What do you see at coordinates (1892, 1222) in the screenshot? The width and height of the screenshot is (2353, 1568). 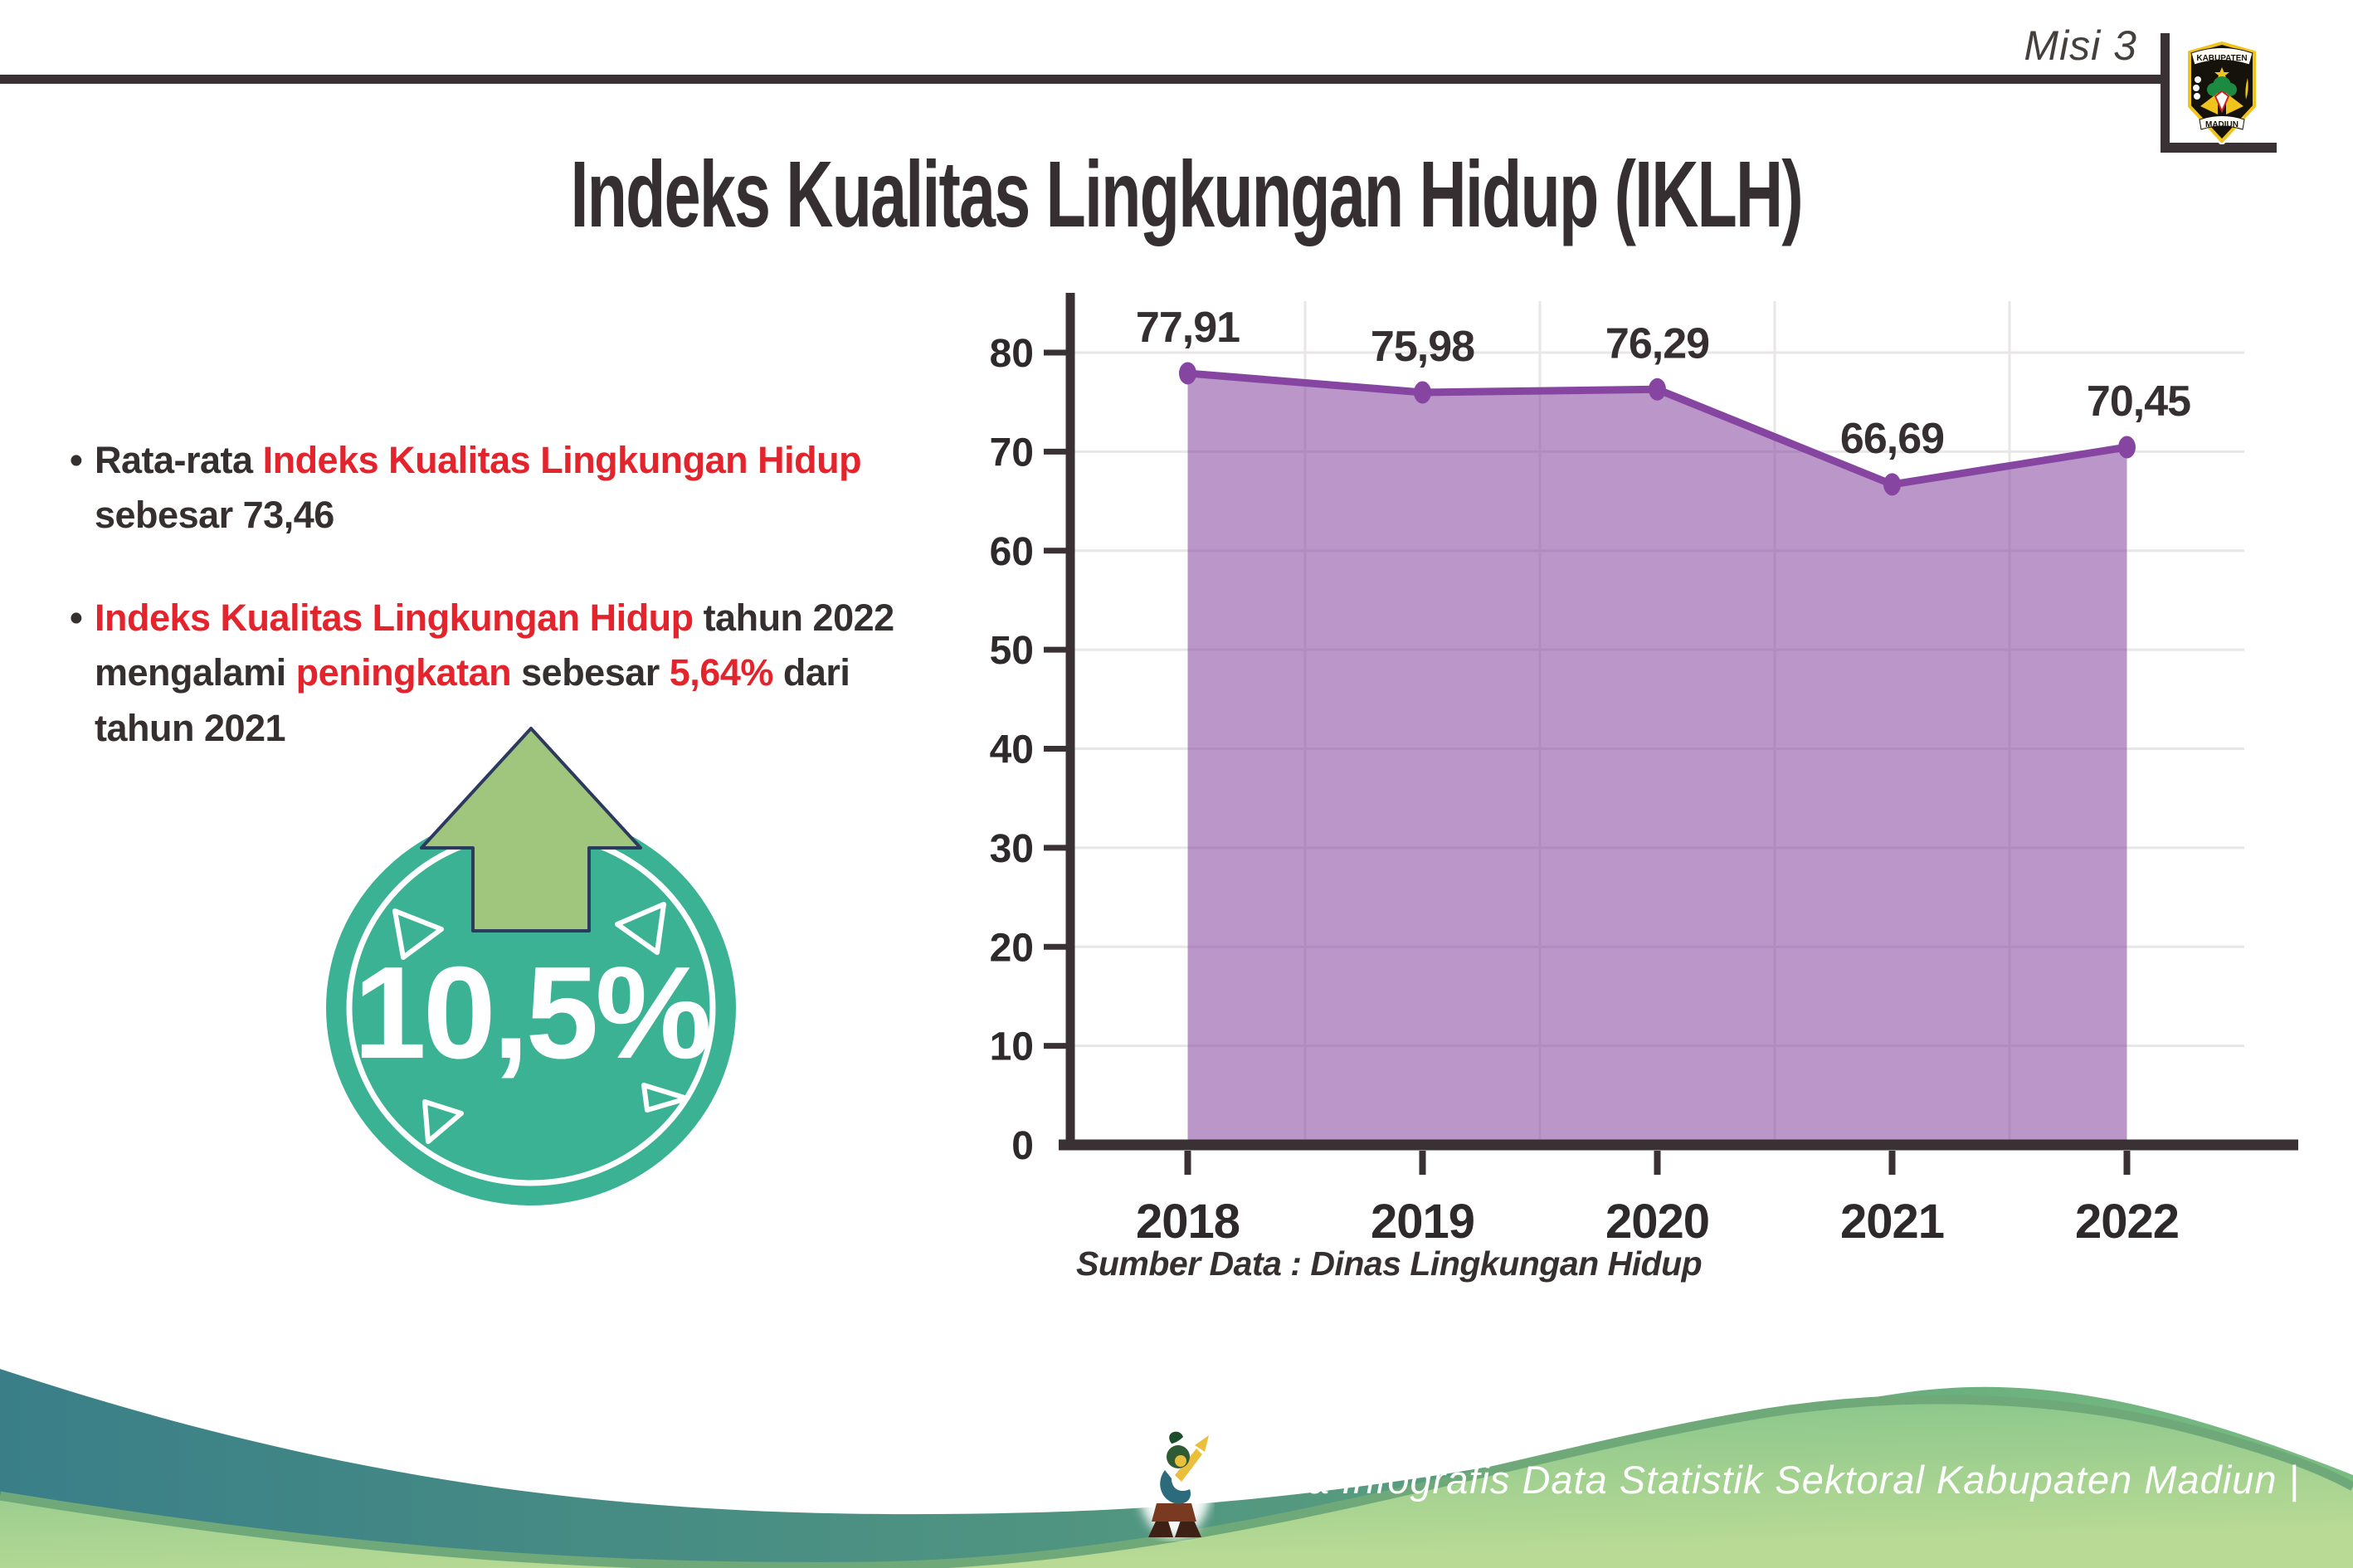 I see `x-category-label: 2021` at bounding box center [1892, 1222].